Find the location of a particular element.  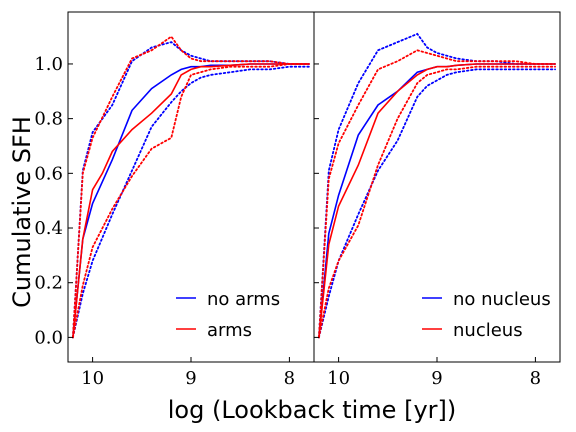

y-tick-label: 0.0 is located at coordinates (48, 337).